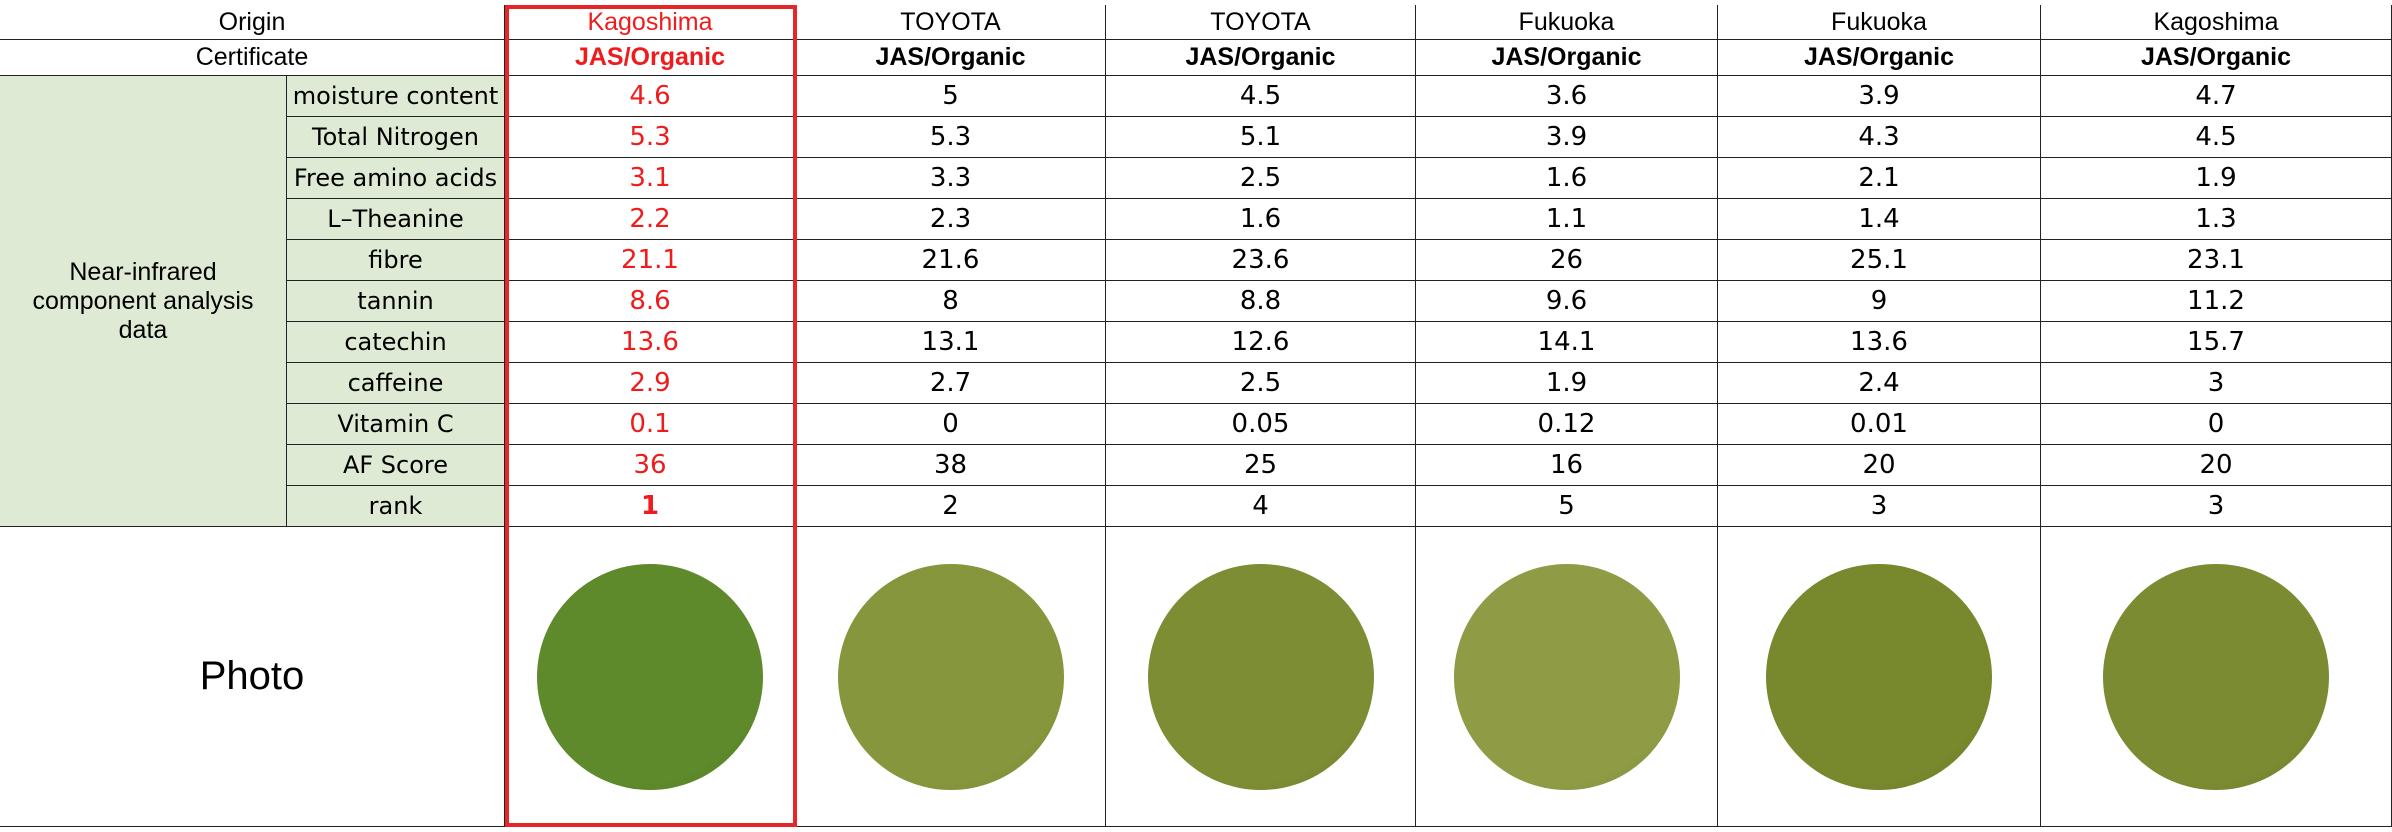  I want to click on value: 25, so click(1261, 465).